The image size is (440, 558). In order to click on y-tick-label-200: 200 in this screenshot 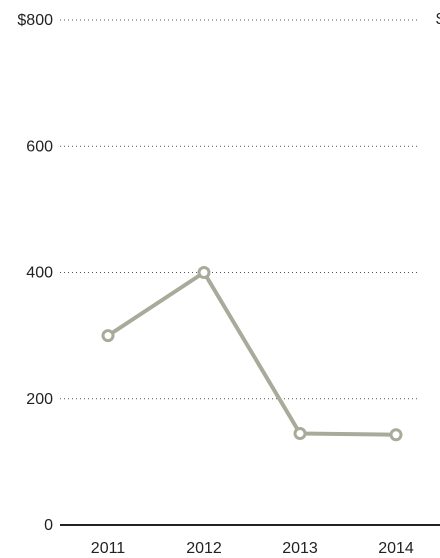, I will do `click(39, 399)`.